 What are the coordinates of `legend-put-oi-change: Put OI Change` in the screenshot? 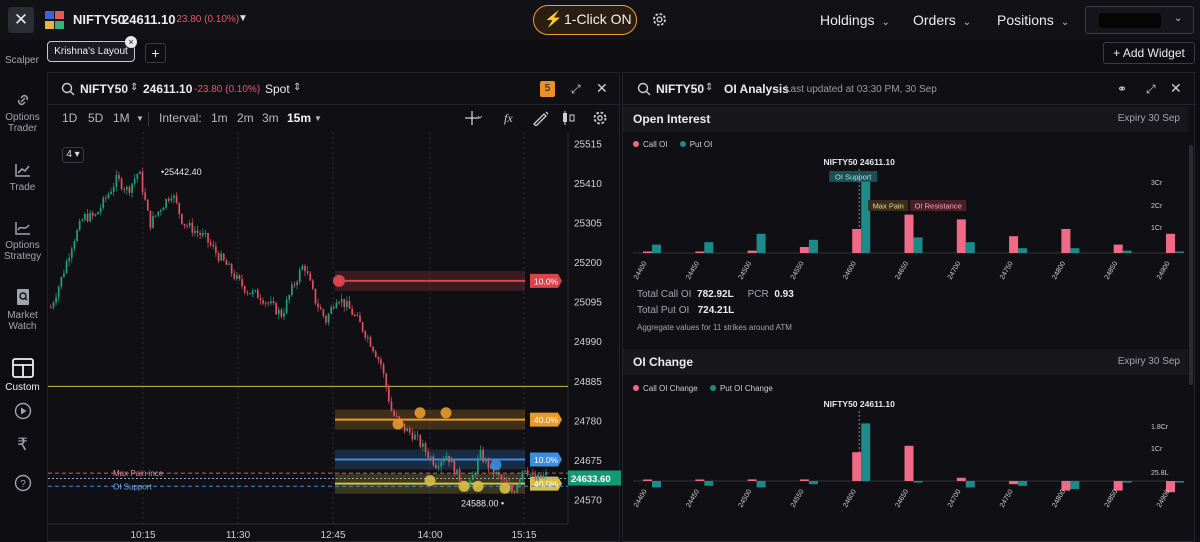 It's located at (741, 388).